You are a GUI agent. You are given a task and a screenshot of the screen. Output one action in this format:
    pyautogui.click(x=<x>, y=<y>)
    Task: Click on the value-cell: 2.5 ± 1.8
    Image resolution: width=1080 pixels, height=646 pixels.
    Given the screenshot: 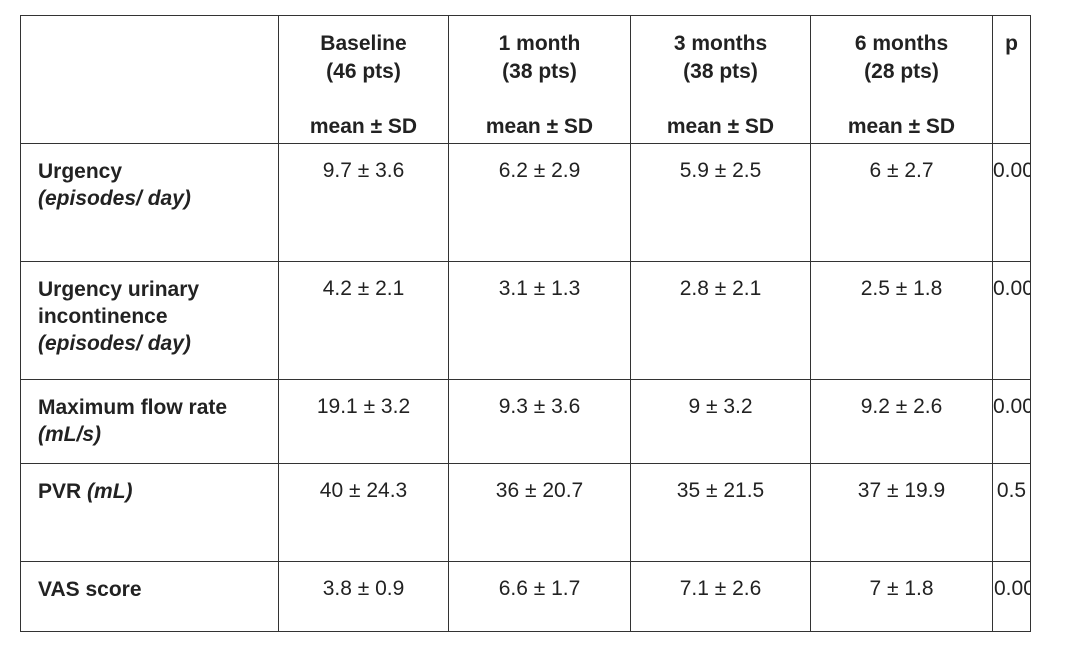 What is the action you would take?
    pyautogui.click(x=901, y=320)
    